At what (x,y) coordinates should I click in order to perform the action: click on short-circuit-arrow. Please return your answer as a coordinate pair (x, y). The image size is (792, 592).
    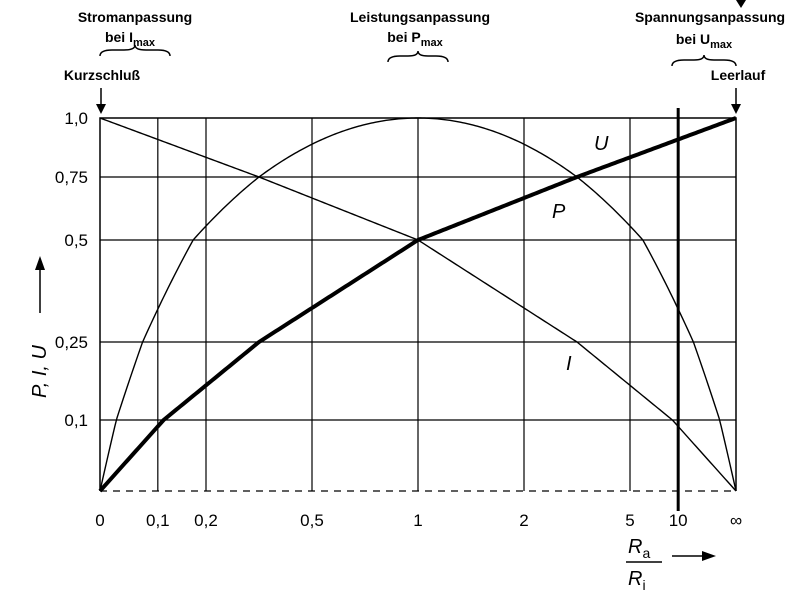
    Looking at the image, I should click on (101, 101).